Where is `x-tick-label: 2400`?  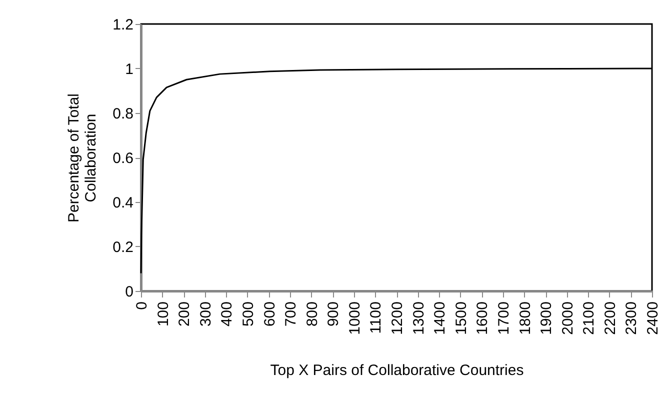
x-tick-label: 2400 is located at coordinates (652, 318).